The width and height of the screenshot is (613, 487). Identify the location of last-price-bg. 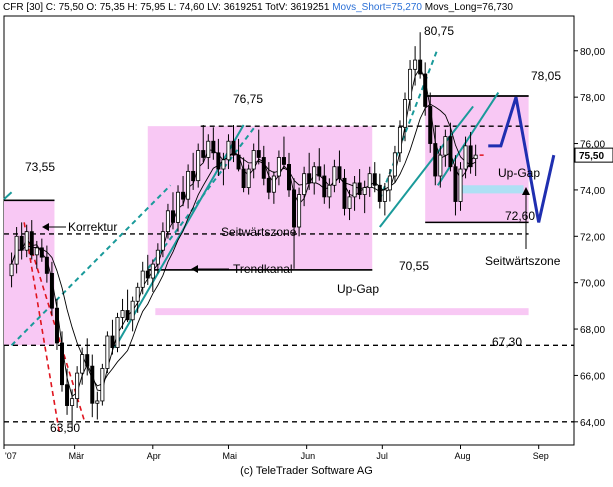
(593, 155).